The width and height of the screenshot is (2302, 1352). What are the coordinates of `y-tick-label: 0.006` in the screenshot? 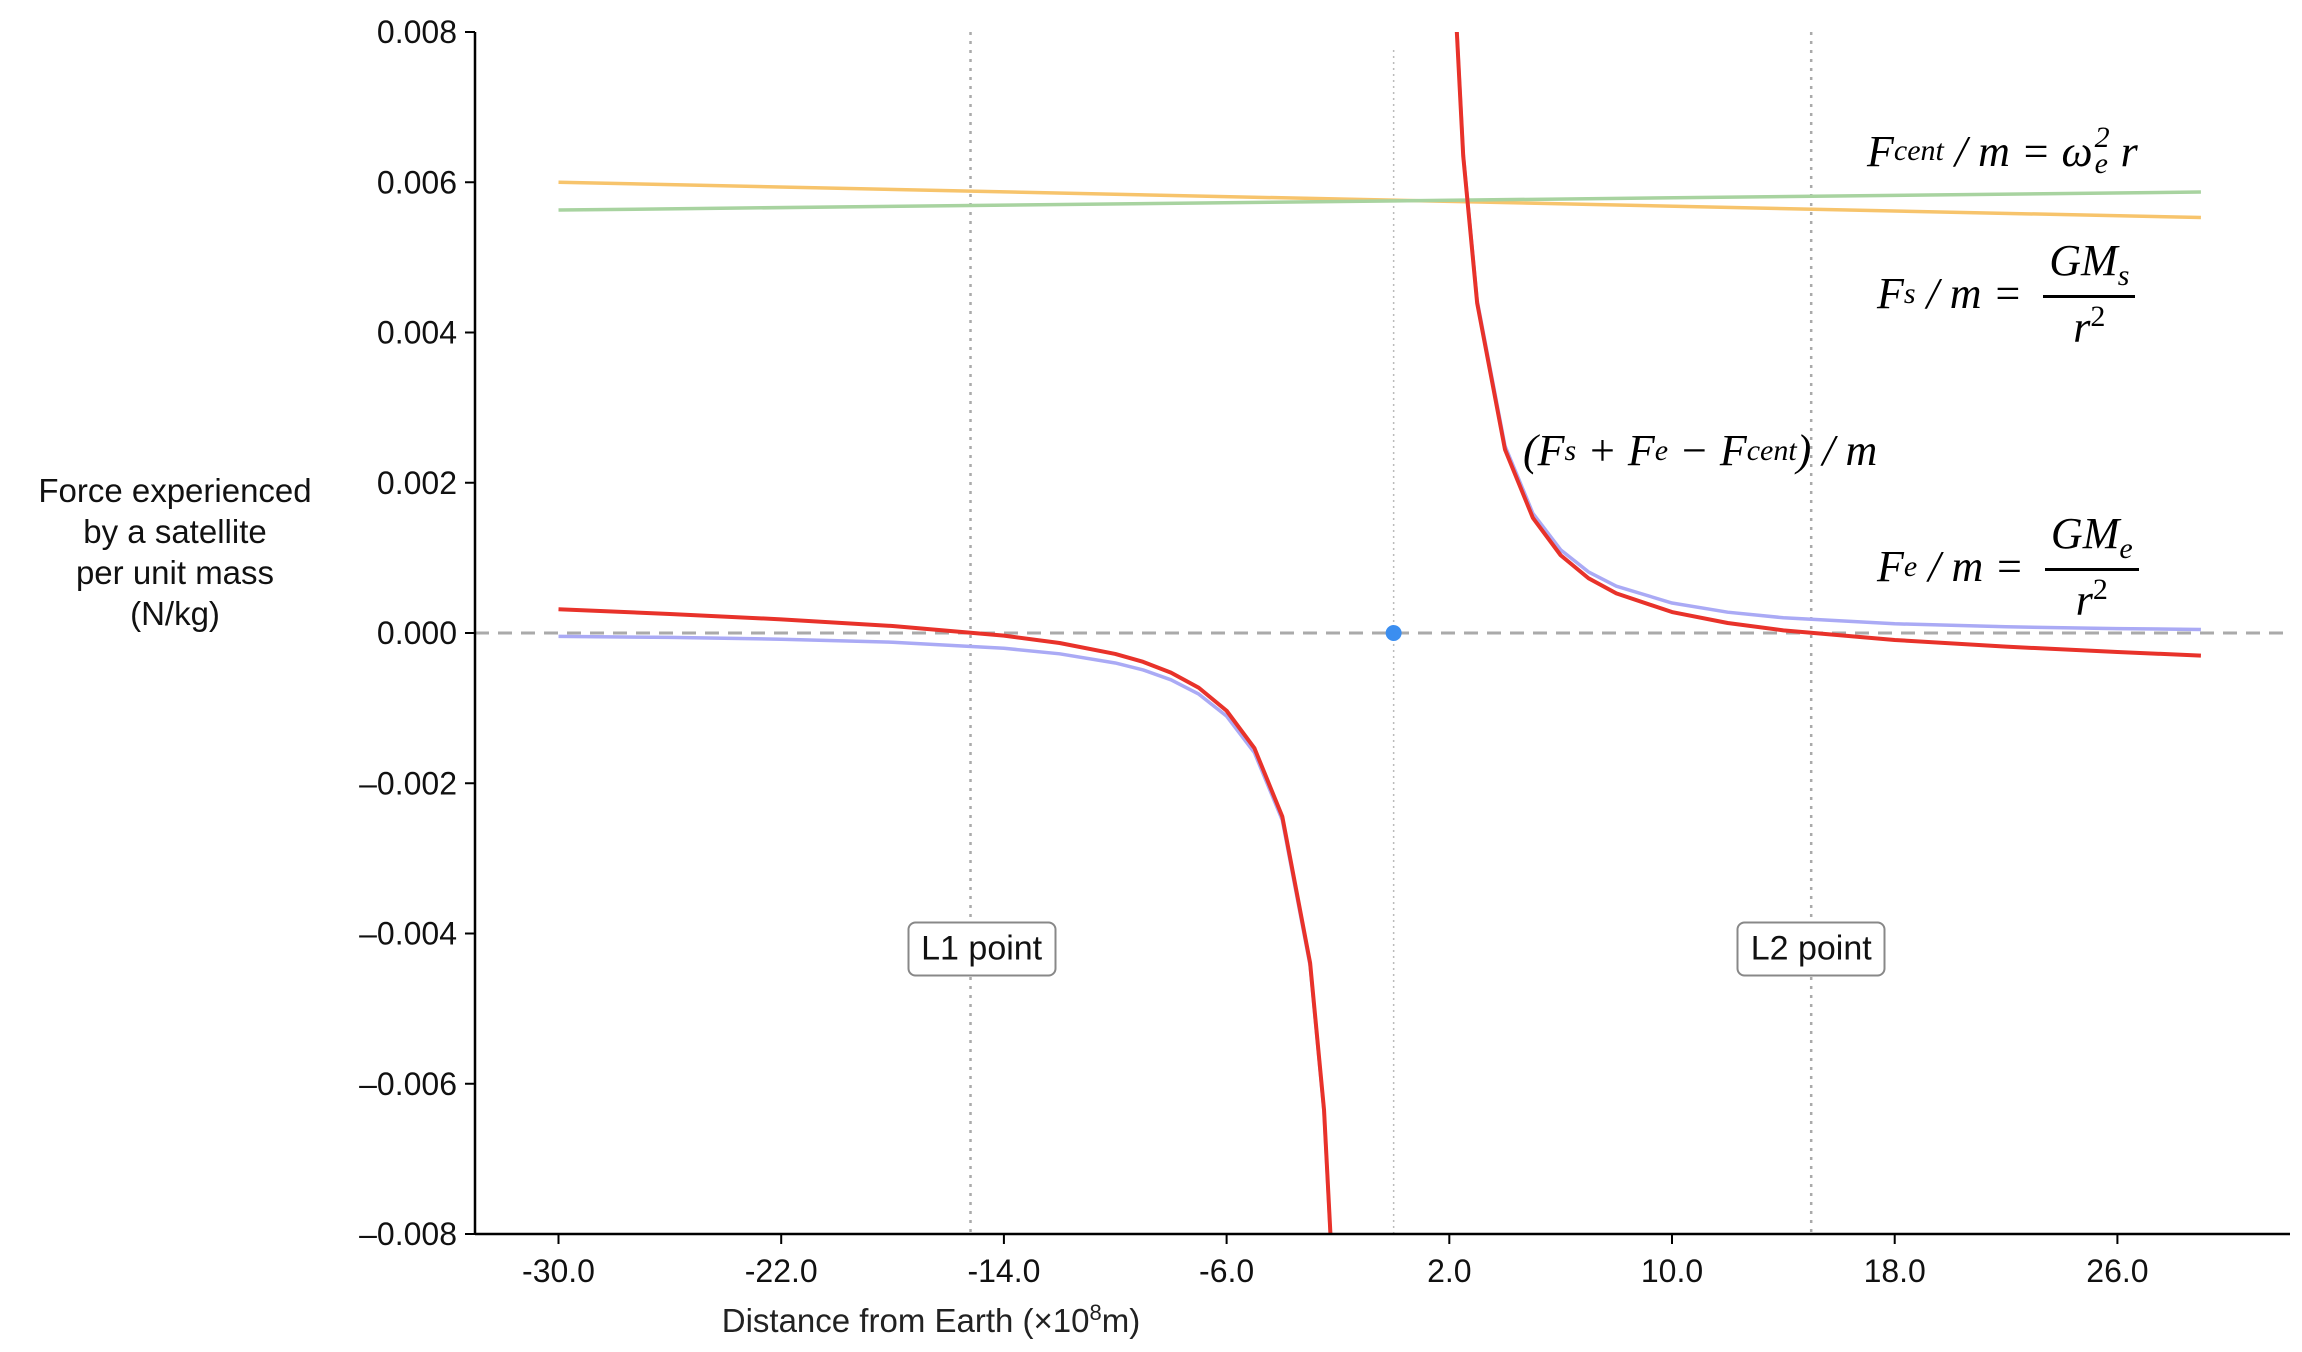 It's located at (417, 182).